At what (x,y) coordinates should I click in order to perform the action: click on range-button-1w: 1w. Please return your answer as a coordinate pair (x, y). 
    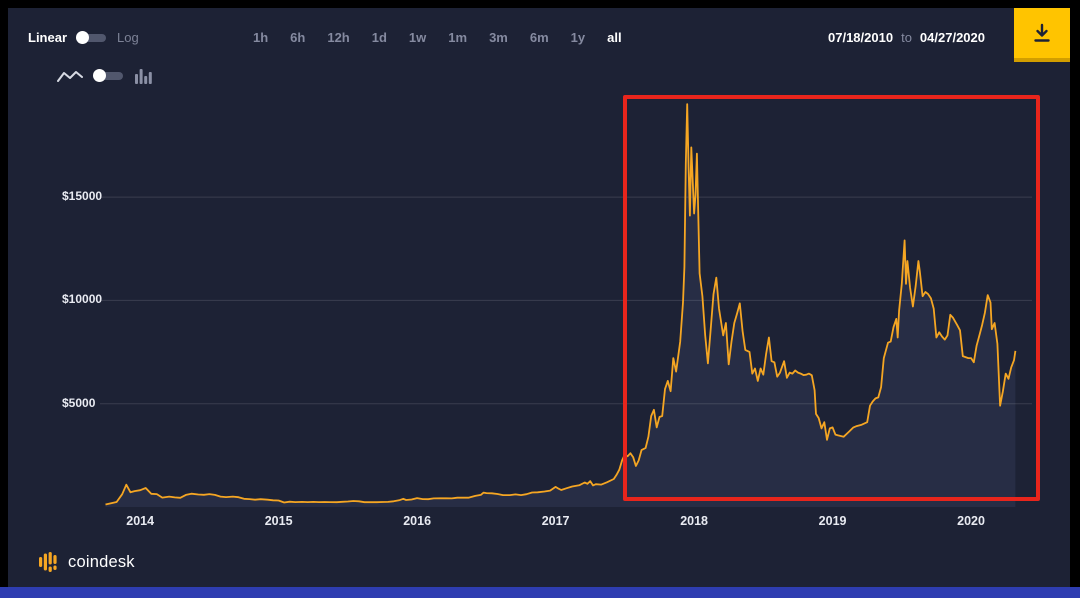
    Looking at the image, I should click on (417, 37).